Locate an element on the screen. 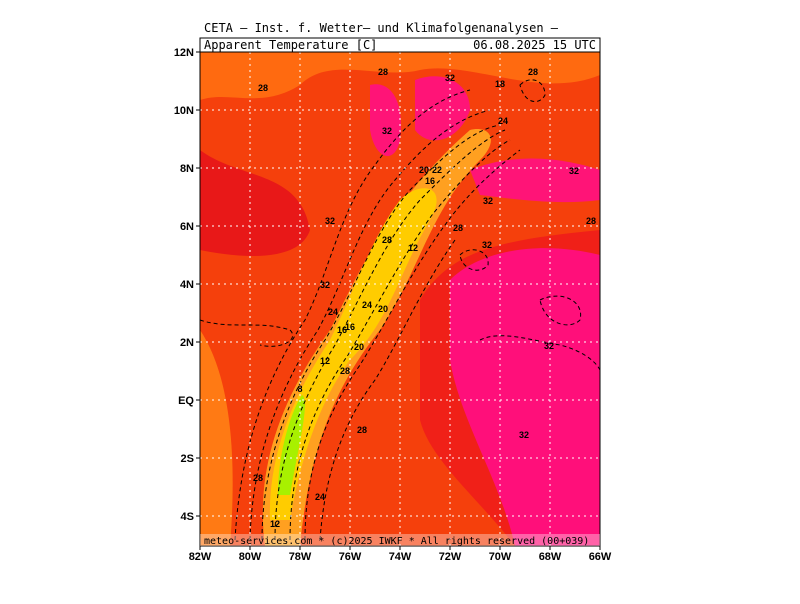 Image resolution: width=800 pixels, height=604 pixels. lon-label: 66W is located at coordinates (600, 557).